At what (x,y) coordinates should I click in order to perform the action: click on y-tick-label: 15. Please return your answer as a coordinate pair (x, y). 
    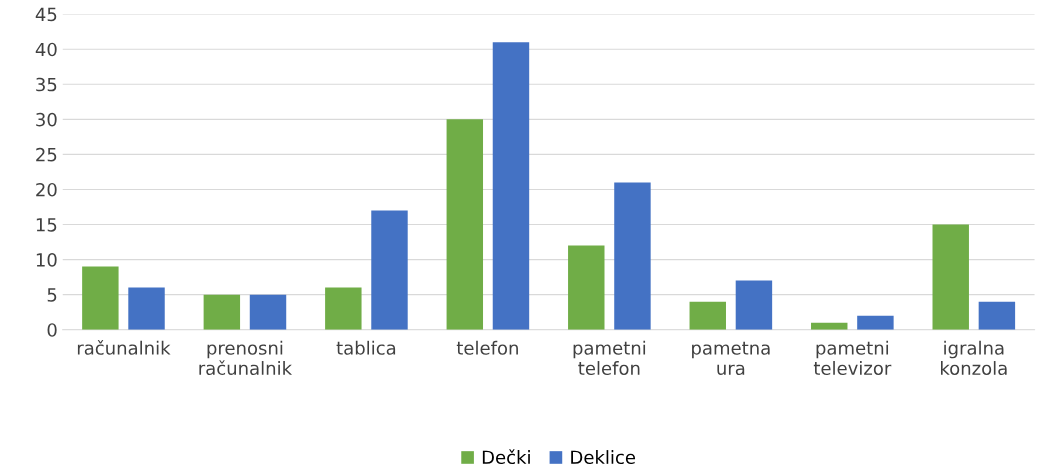
    Looking at the image, I should click on (46, 225).